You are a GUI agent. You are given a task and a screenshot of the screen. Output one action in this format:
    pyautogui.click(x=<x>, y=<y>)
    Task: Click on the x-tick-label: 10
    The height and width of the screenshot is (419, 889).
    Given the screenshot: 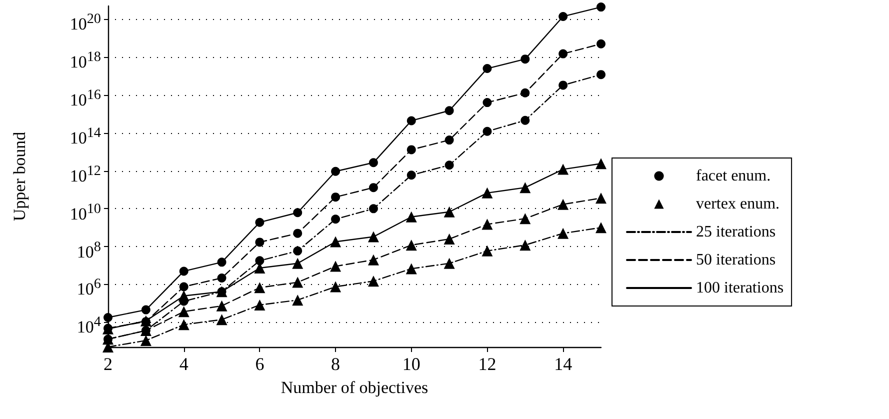 What is the action you would take?
    pyautogui.click(x=411, y=364)
    